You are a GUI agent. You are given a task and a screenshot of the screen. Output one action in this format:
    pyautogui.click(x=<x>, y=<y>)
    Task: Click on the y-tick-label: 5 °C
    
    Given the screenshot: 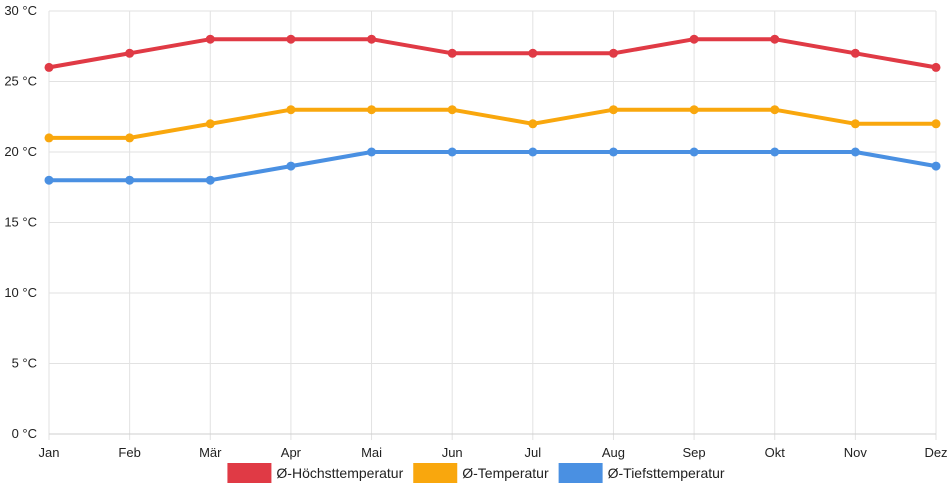 What is the action you would take?
    pyautogui.click(x=24, y=363)
    